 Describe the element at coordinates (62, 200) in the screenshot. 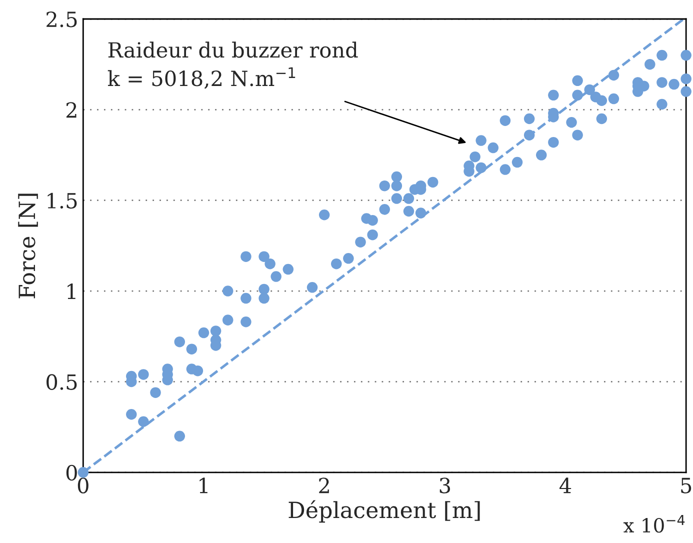

I see `y-tick-label: 1.5` at that location.